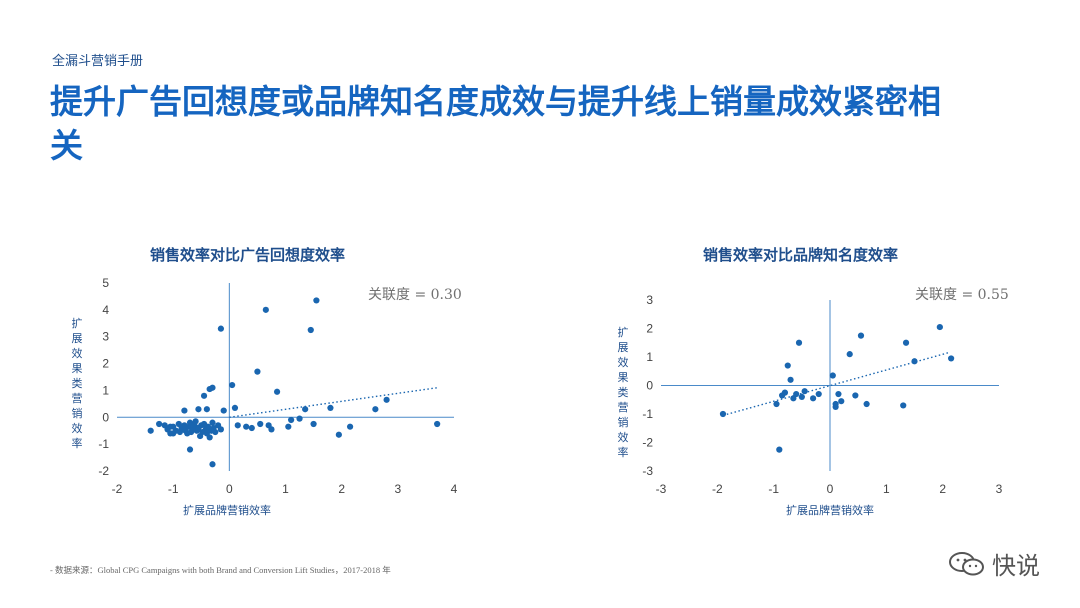 The image size is (1080, 608). I want to click on watermark: 快说, so click(994, 563).